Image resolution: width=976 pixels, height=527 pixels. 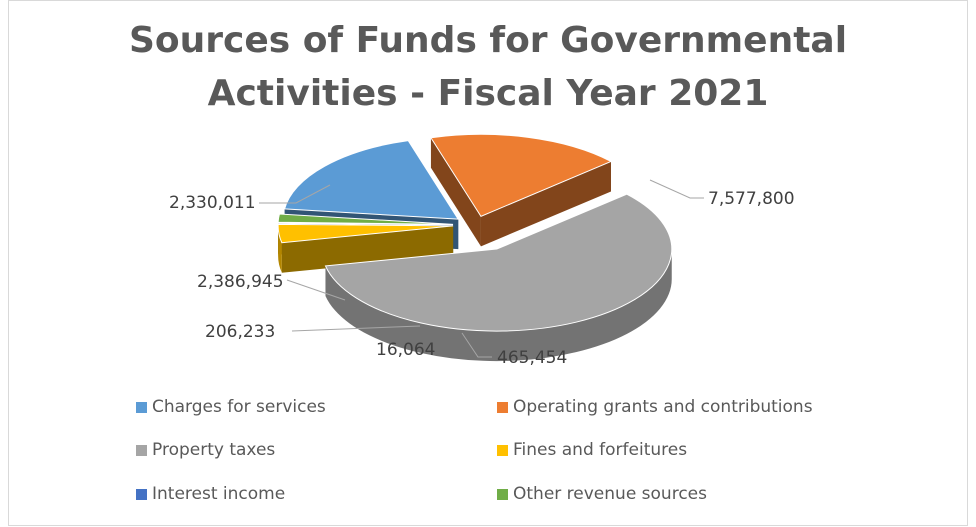 I want to click on data-label-property-taxes: 7,577,800, so click(x=751, y=199).